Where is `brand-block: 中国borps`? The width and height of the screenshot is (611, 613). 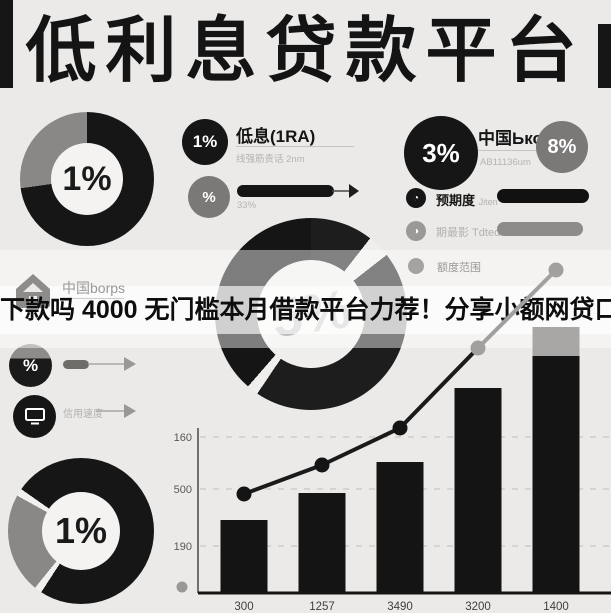 brand-block: 中国borps is located at coordinates (97, 291).